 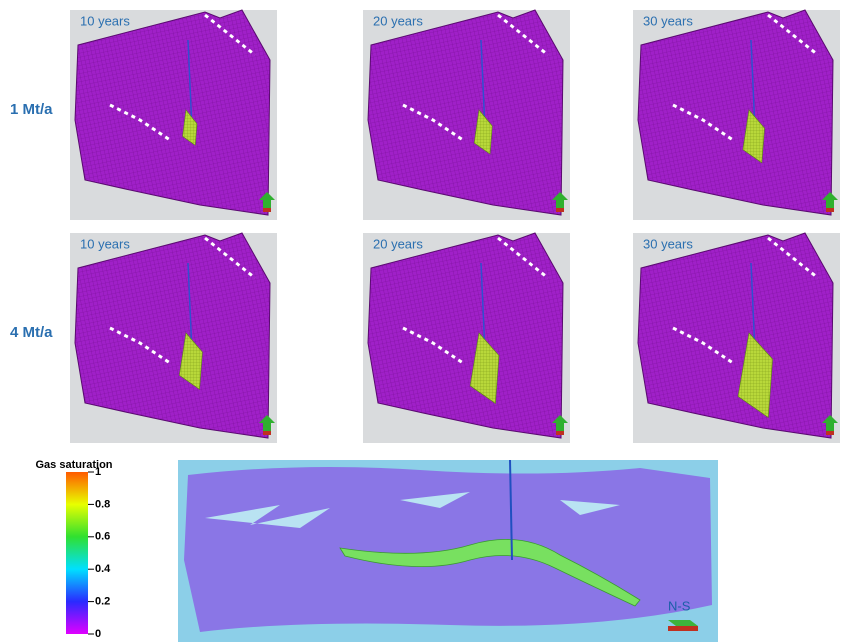 What do you see at coordinates (412, 510) in the screenshot?
I see `reservoir-gap` at bounding box center [412, 510].